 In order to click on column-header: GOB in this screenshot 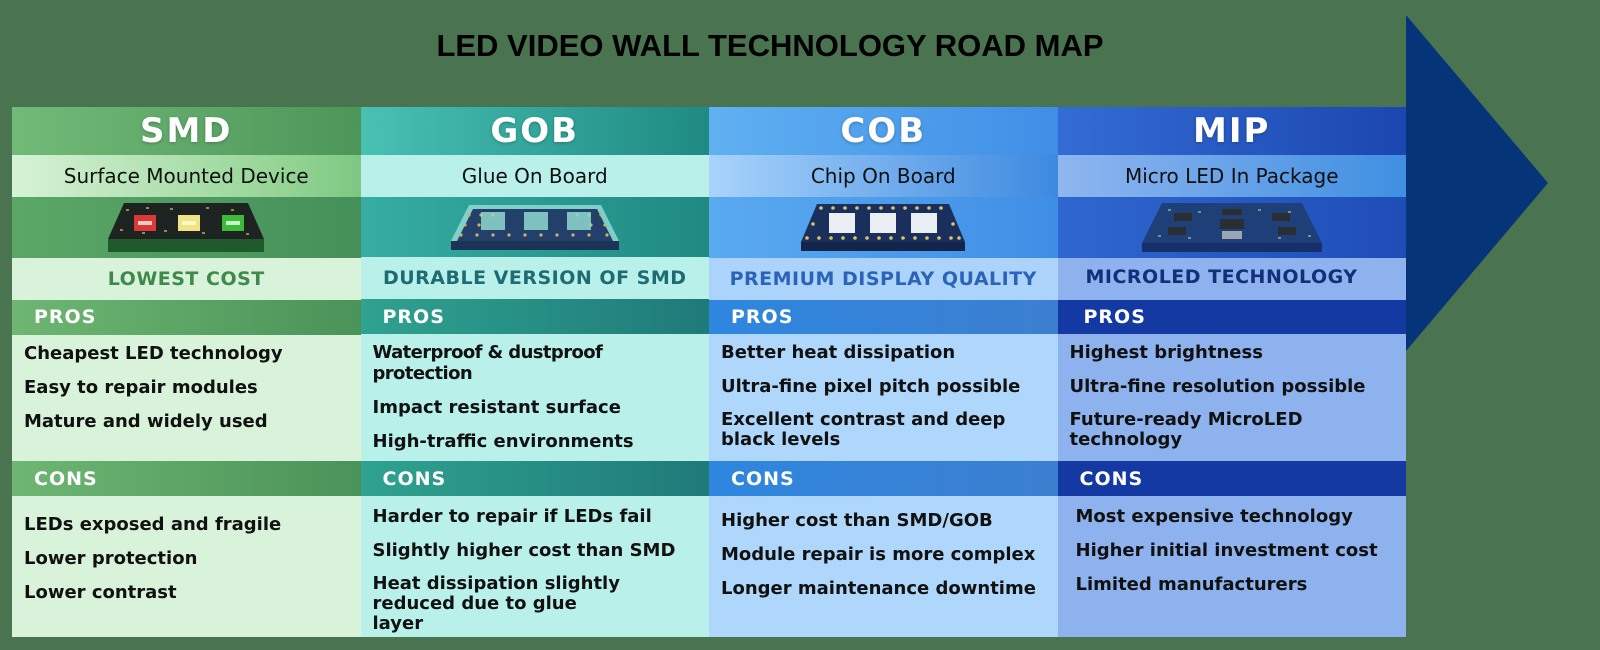, I will do `click(534, 131)`.